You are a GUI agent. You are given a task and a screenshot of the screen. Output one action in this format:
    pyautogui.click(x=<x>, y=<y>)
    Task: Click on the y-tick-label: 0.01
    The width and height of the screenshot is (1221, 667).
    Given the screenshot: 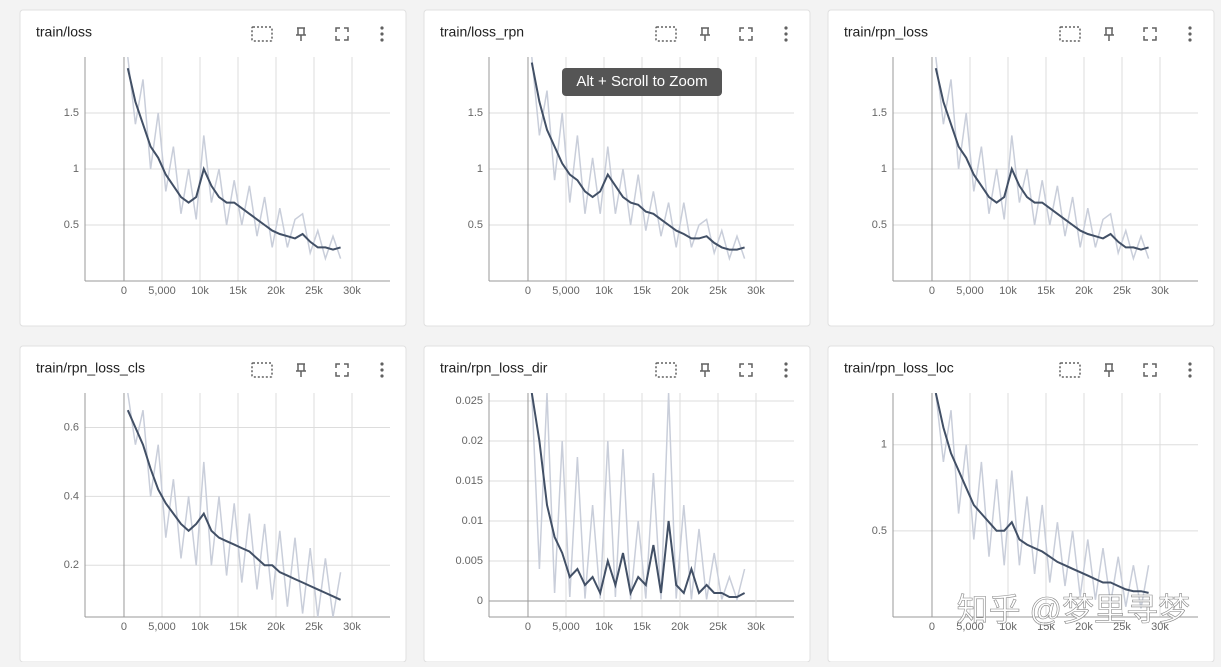 What is the action you would take?
    pyautogui.click(x=472, y=521)
    